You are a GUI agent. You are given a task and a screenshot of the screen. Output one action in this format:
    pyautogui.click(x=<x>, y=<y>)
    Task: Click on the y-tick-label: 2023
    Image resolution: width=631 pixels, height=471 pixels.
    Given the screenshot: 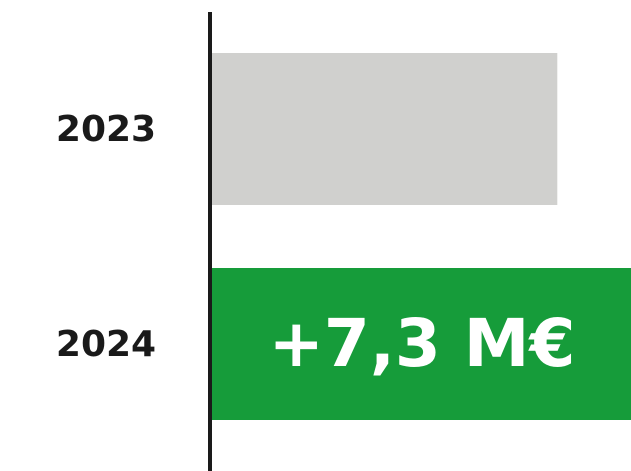 What is the action you would take?
    pyautogui.click(x=106, y=129)
    